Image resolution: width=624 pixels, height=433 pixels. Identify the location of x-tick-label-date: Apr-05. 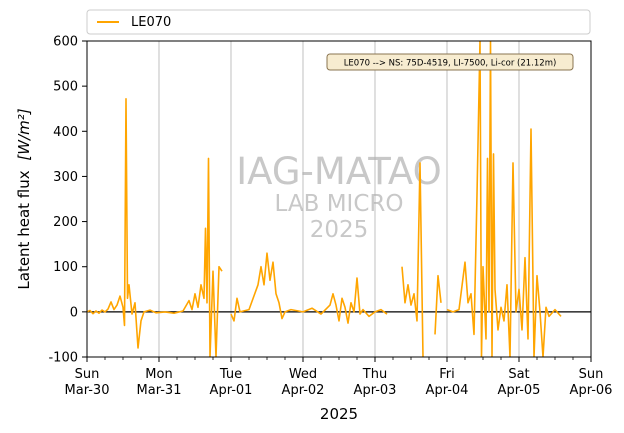
(519, 390).